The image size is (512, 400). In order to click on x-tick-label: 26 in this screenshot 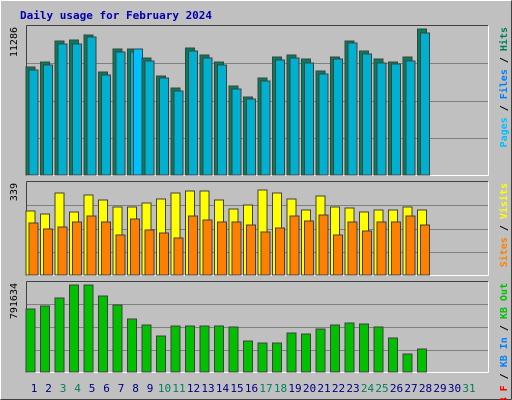, I will do `click(396, 388)`.